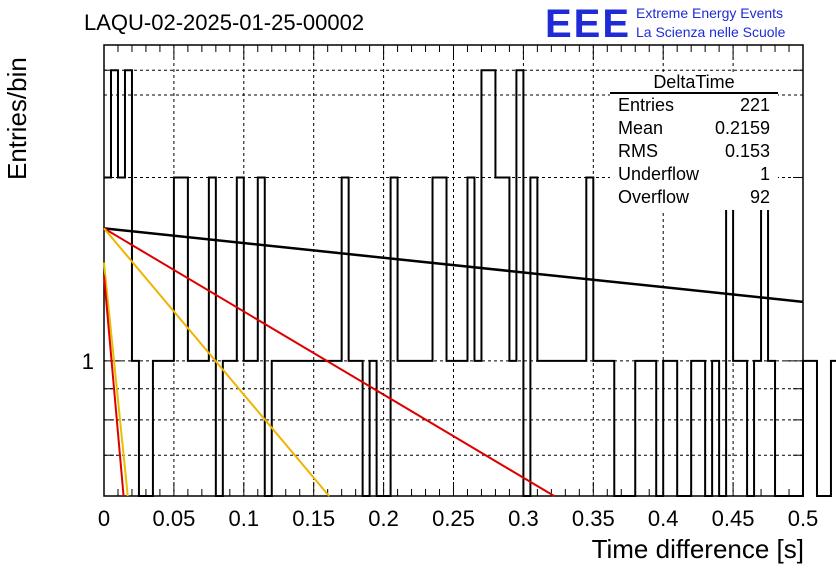  I want to click on stats-value: 0.2159, so click(742, 128).